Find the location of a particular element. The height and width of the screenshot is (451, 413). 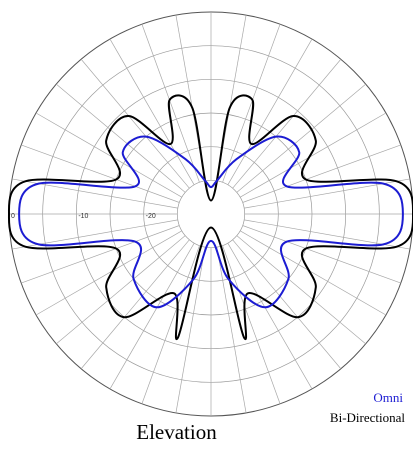

ring-tick-label: -20 is located at coordinates (151, 216).